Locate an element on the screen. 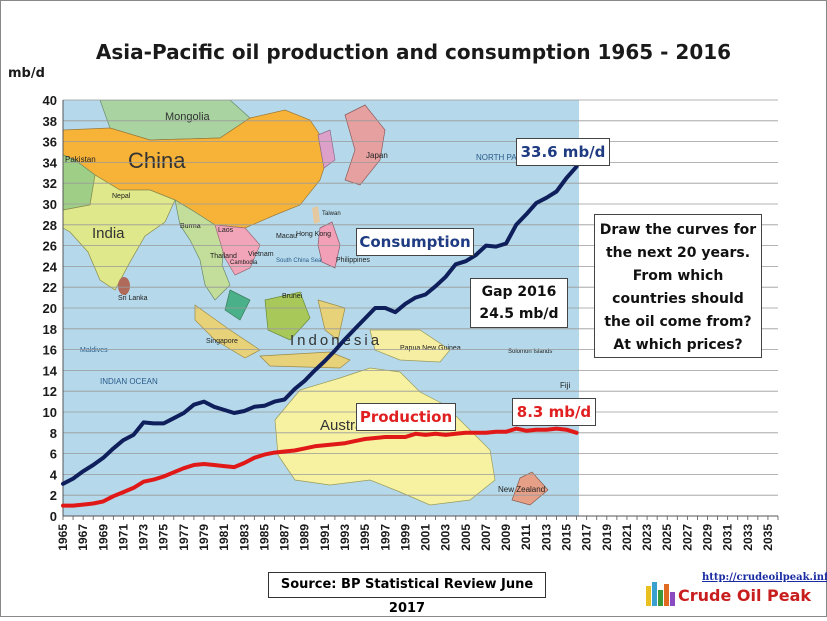  x-tick-label: 1969 is located at coordinates (103, 537).